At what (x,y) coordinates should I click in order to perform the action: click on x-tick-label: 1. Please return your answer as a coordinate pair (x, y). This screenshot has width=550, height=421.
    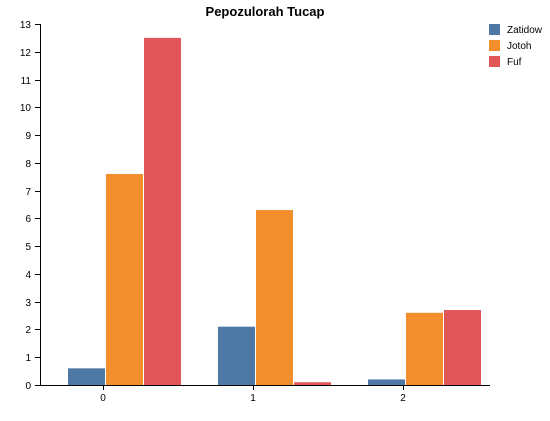
    Looking at the image, I should click on (253, 398).